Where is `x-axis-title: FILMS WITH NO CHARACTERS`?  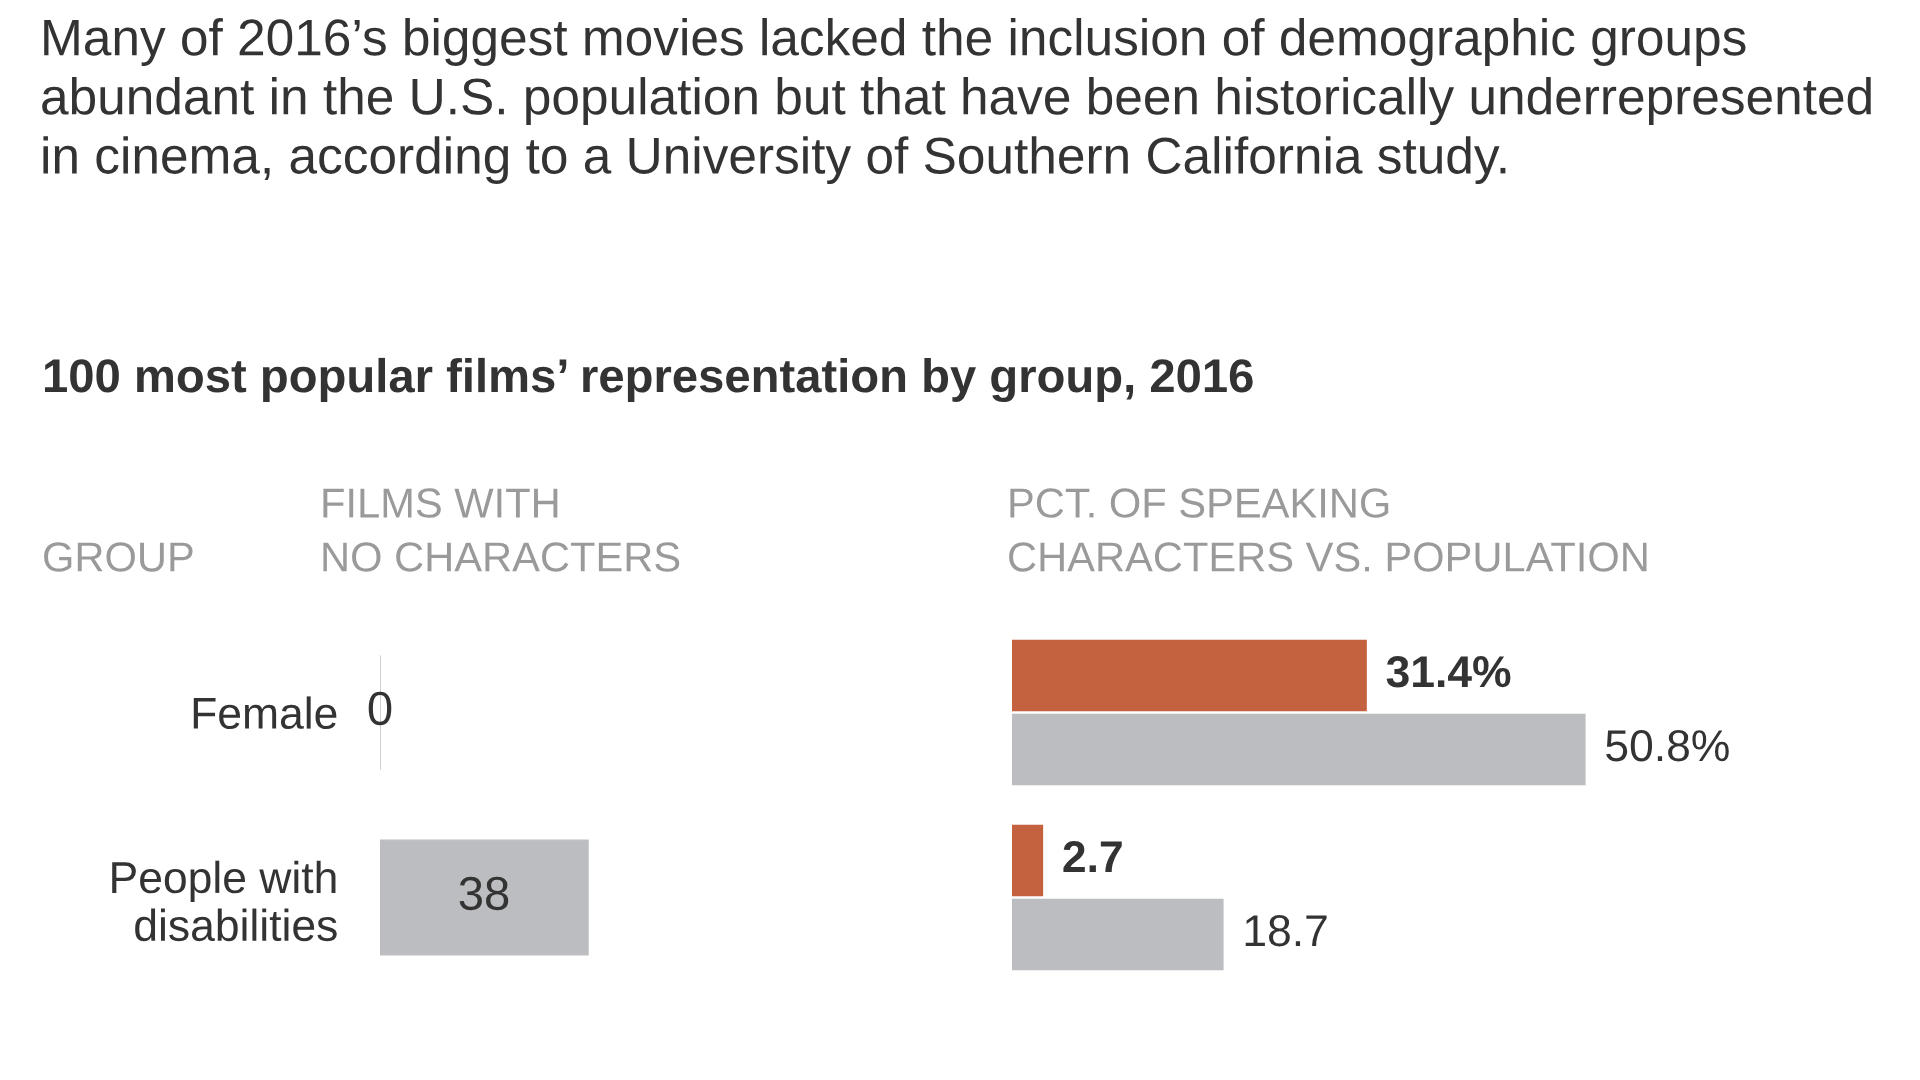
x-axis-title: FILMS WITH NO CHARACTERS is located at coordinates (501, 530).